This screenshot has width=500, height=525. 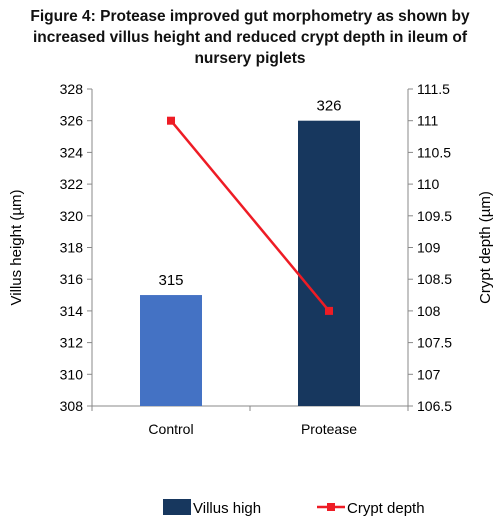 I want to click on left-tick-label-308: 308, so click(x=72, y=406).